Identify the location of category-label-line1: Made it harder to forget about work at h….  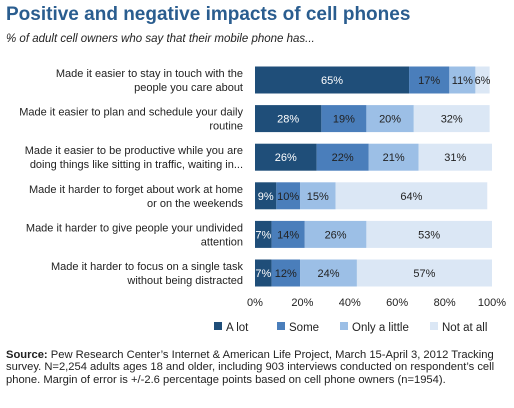
(136, 190).